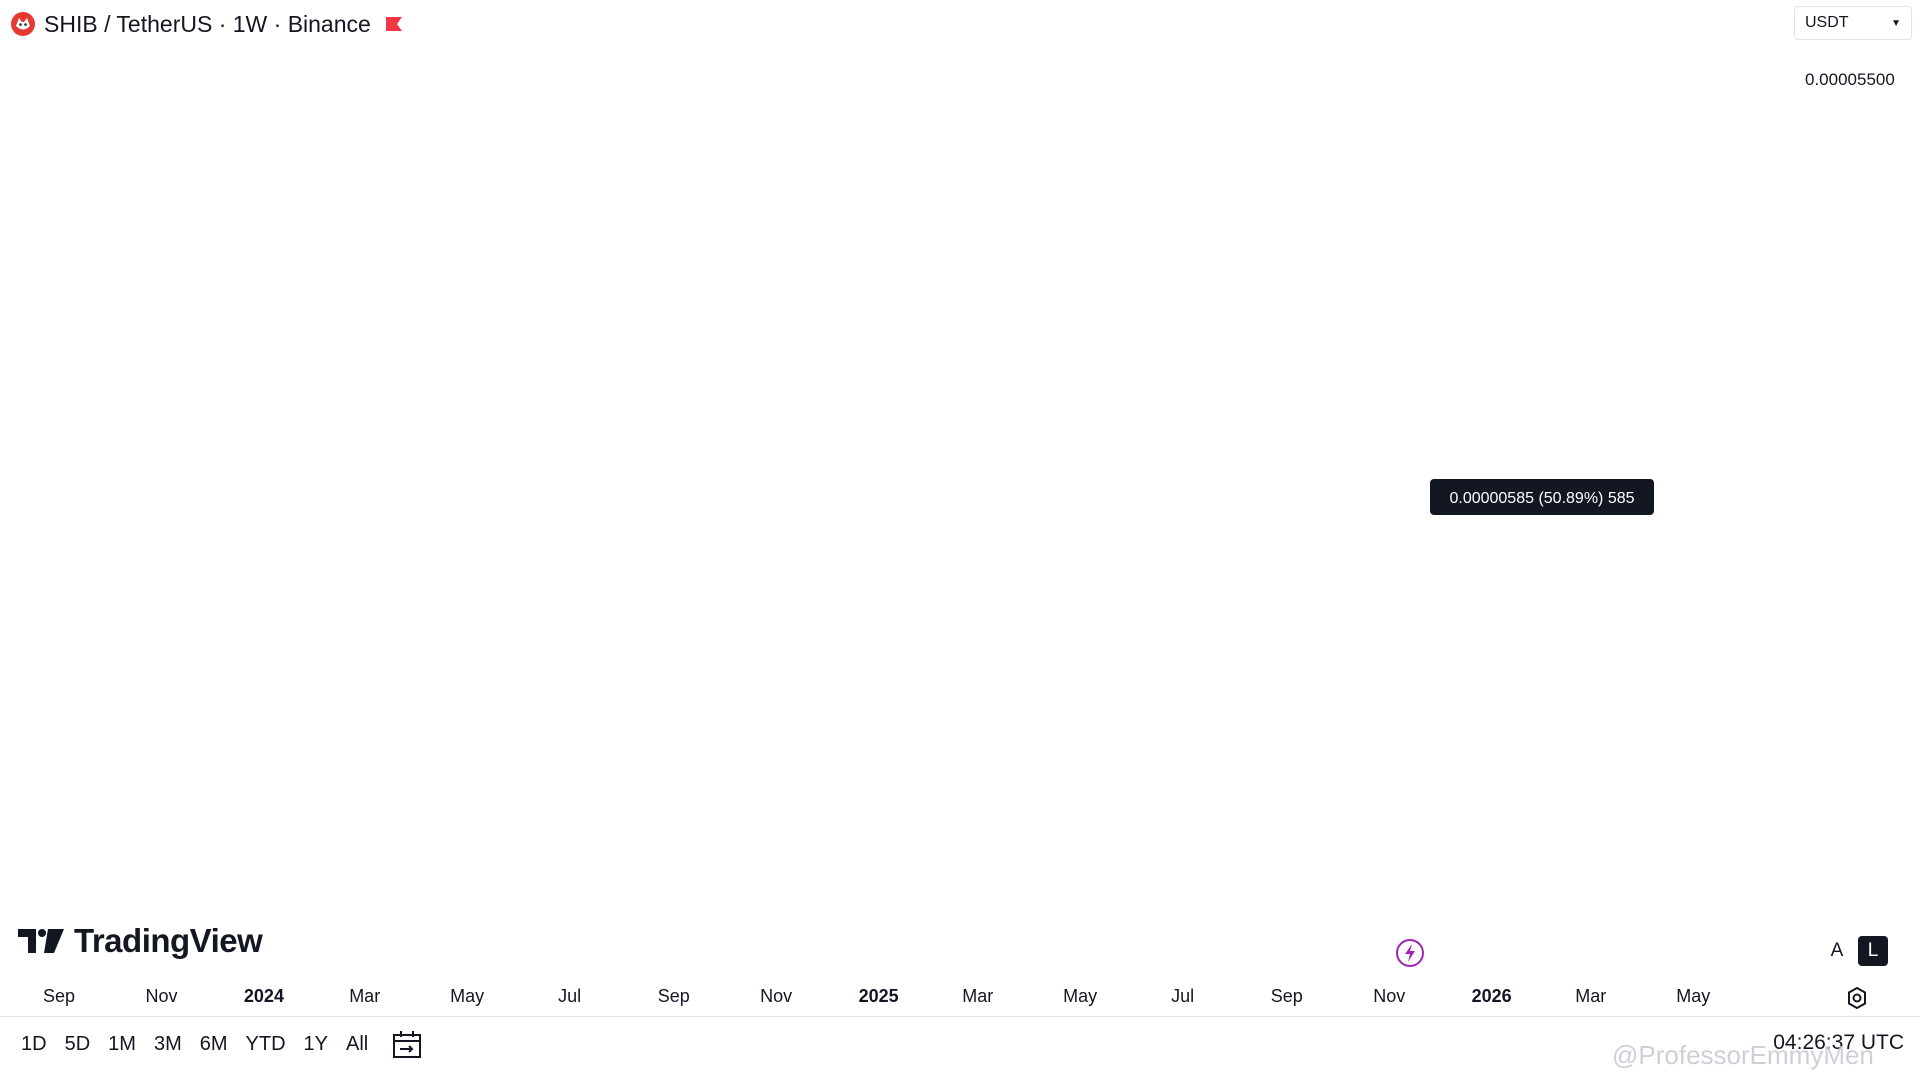 The image size is (1920, 1080). I want to click on range-5d: 5D, so click(77, 1044).